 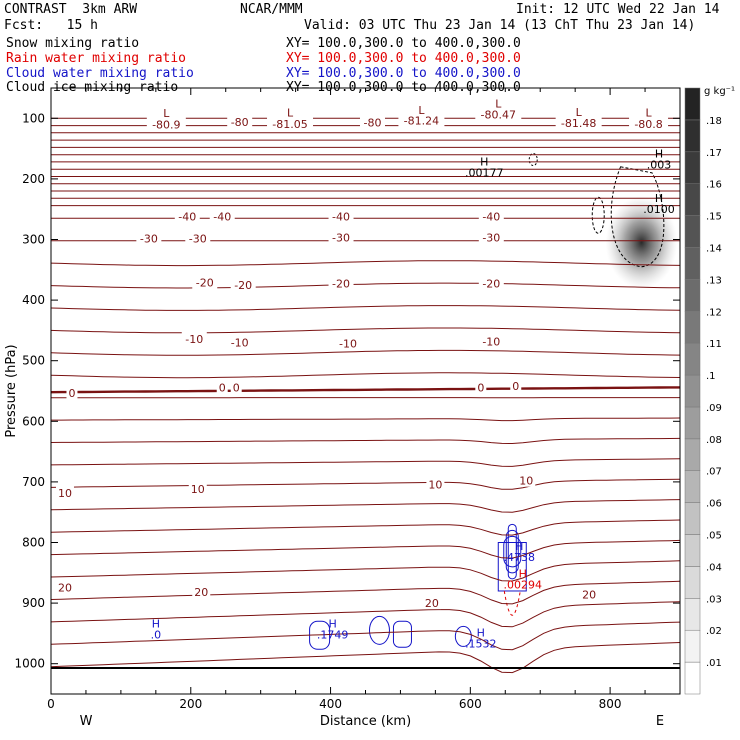 What do you see at coordinates (33, 179) in the screenshot?
I see `y-tick-label: 200` at bounding box center [33, 179].